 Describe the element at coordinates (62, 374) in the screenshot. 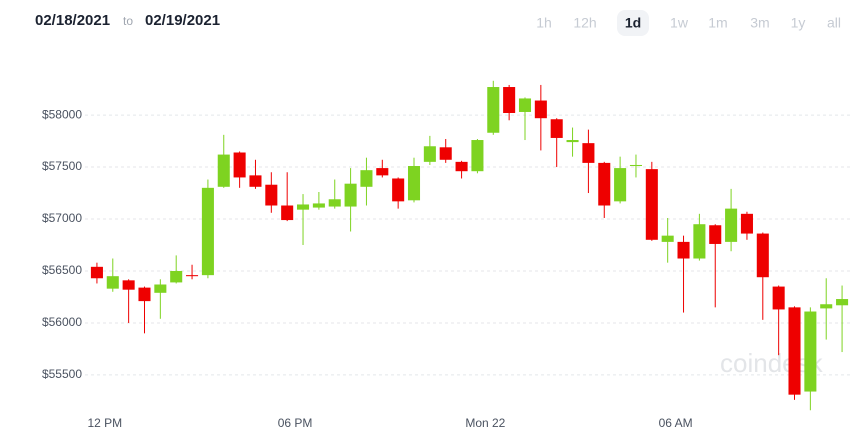

I see `y-tick-label: $55500` at that location.